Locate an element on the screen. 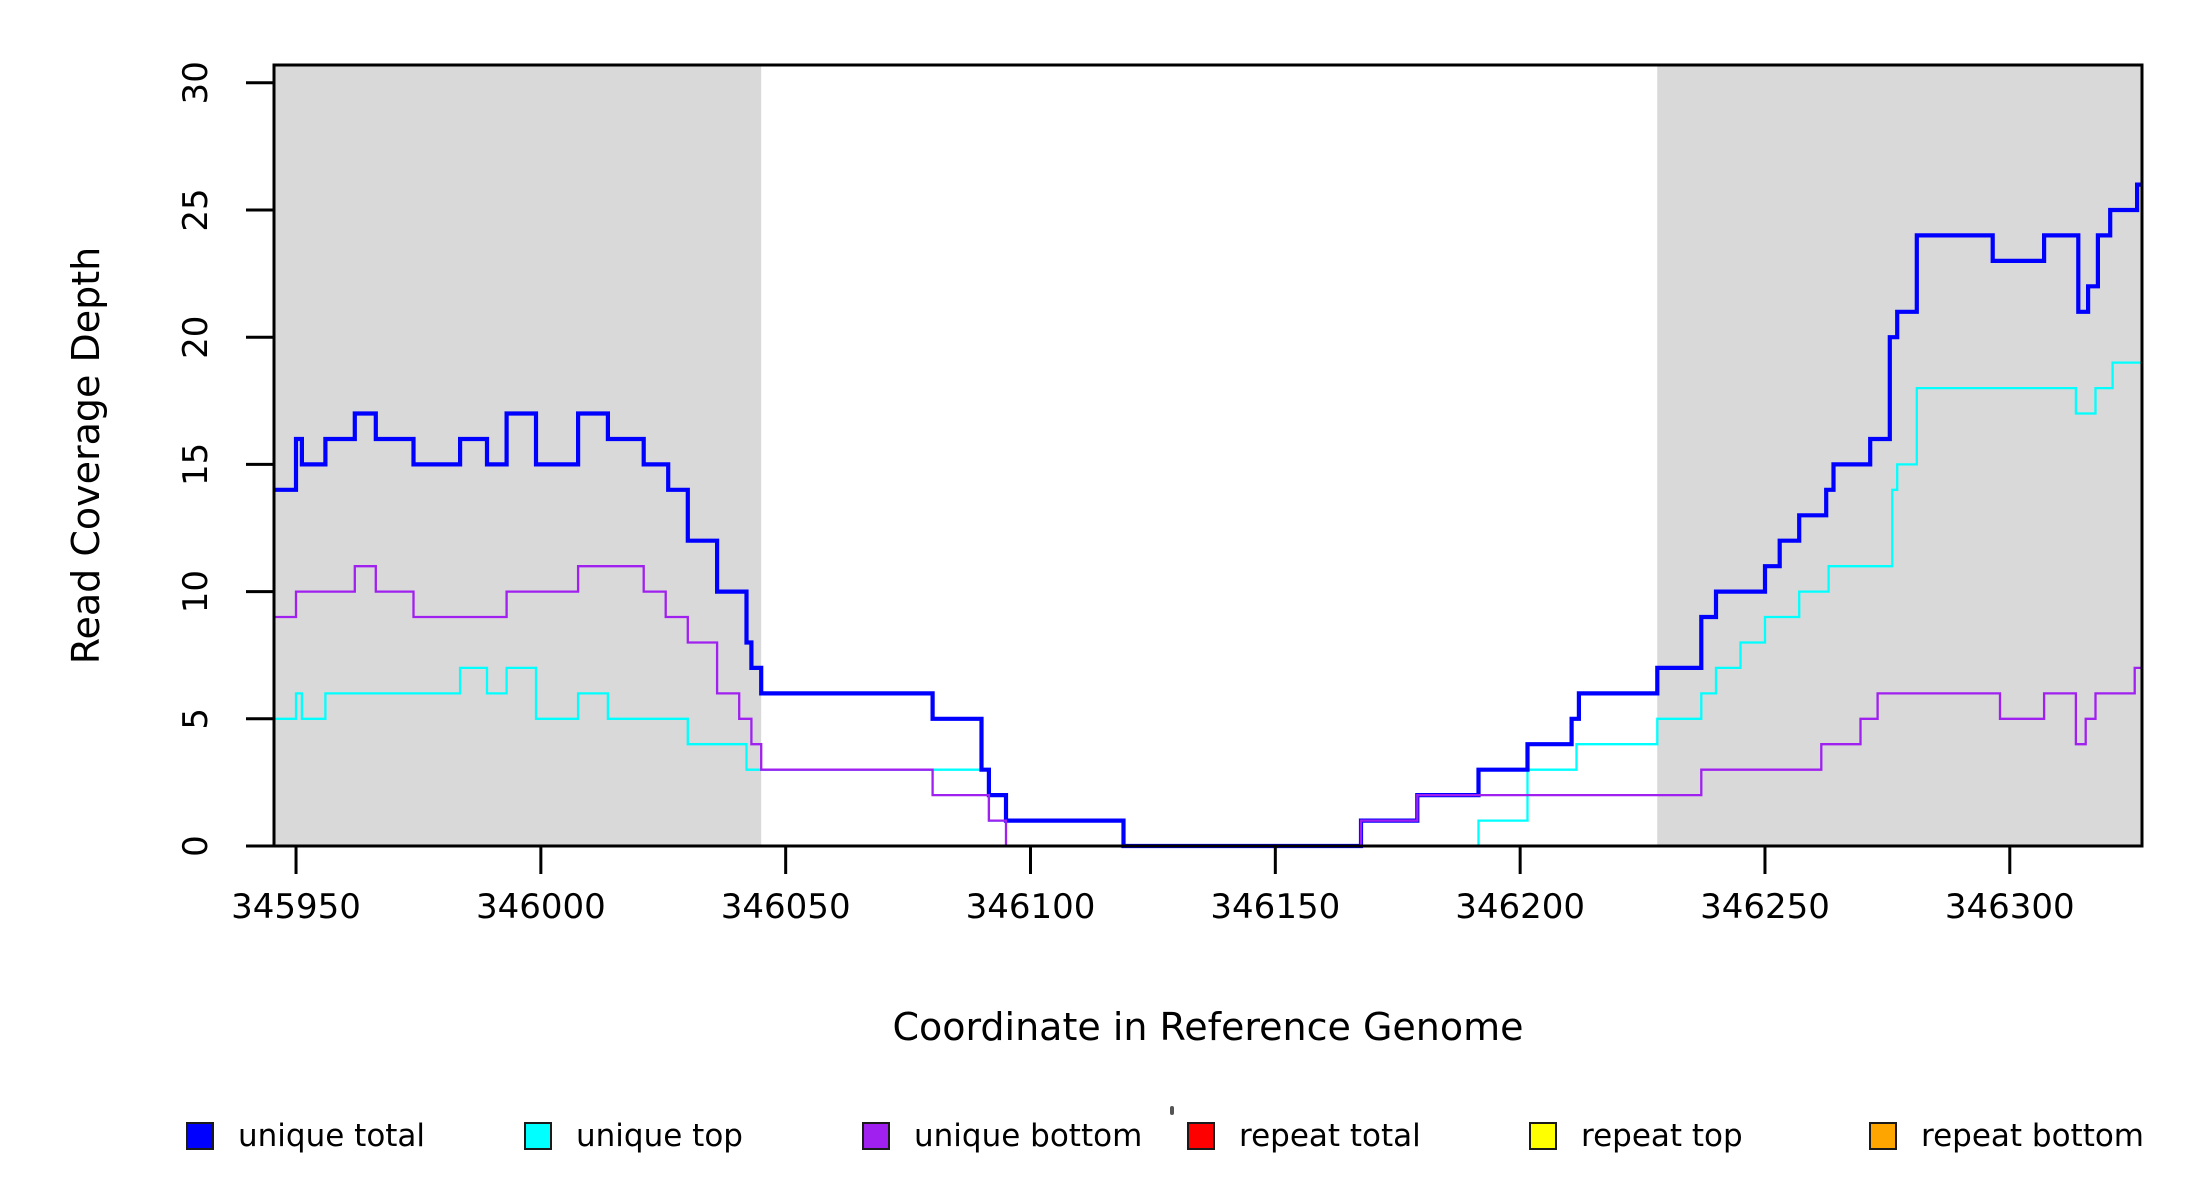 The image size is (2200, 1200). x-axis-tick-label: 346250 is located at coordinates (1765, 907).